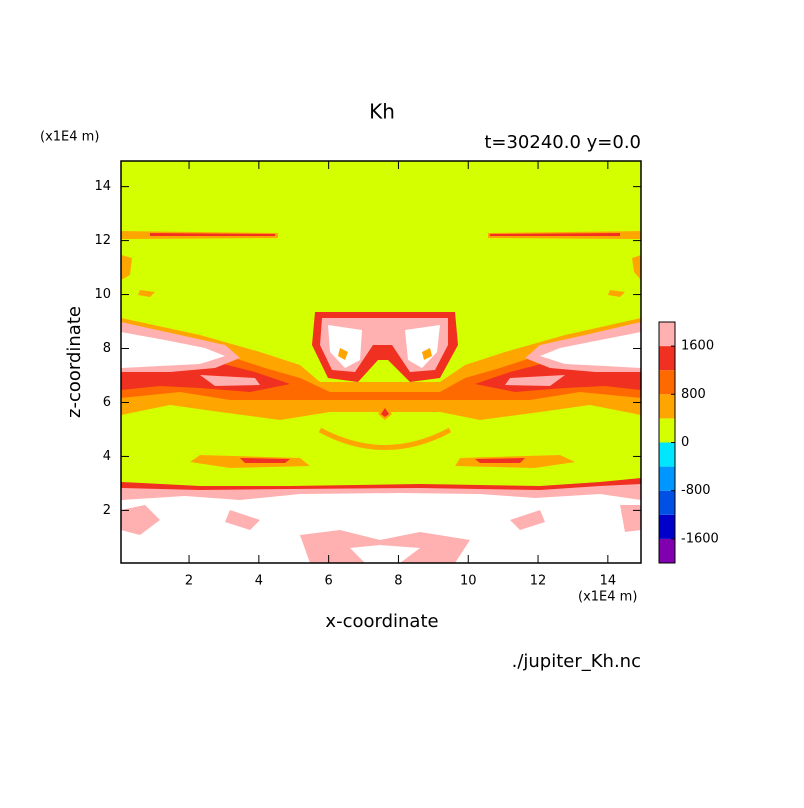  What do you see at coordinates (538, 581) in the screenshot?
I see `x-tick-label: 12` at bounding box center [538, 581].